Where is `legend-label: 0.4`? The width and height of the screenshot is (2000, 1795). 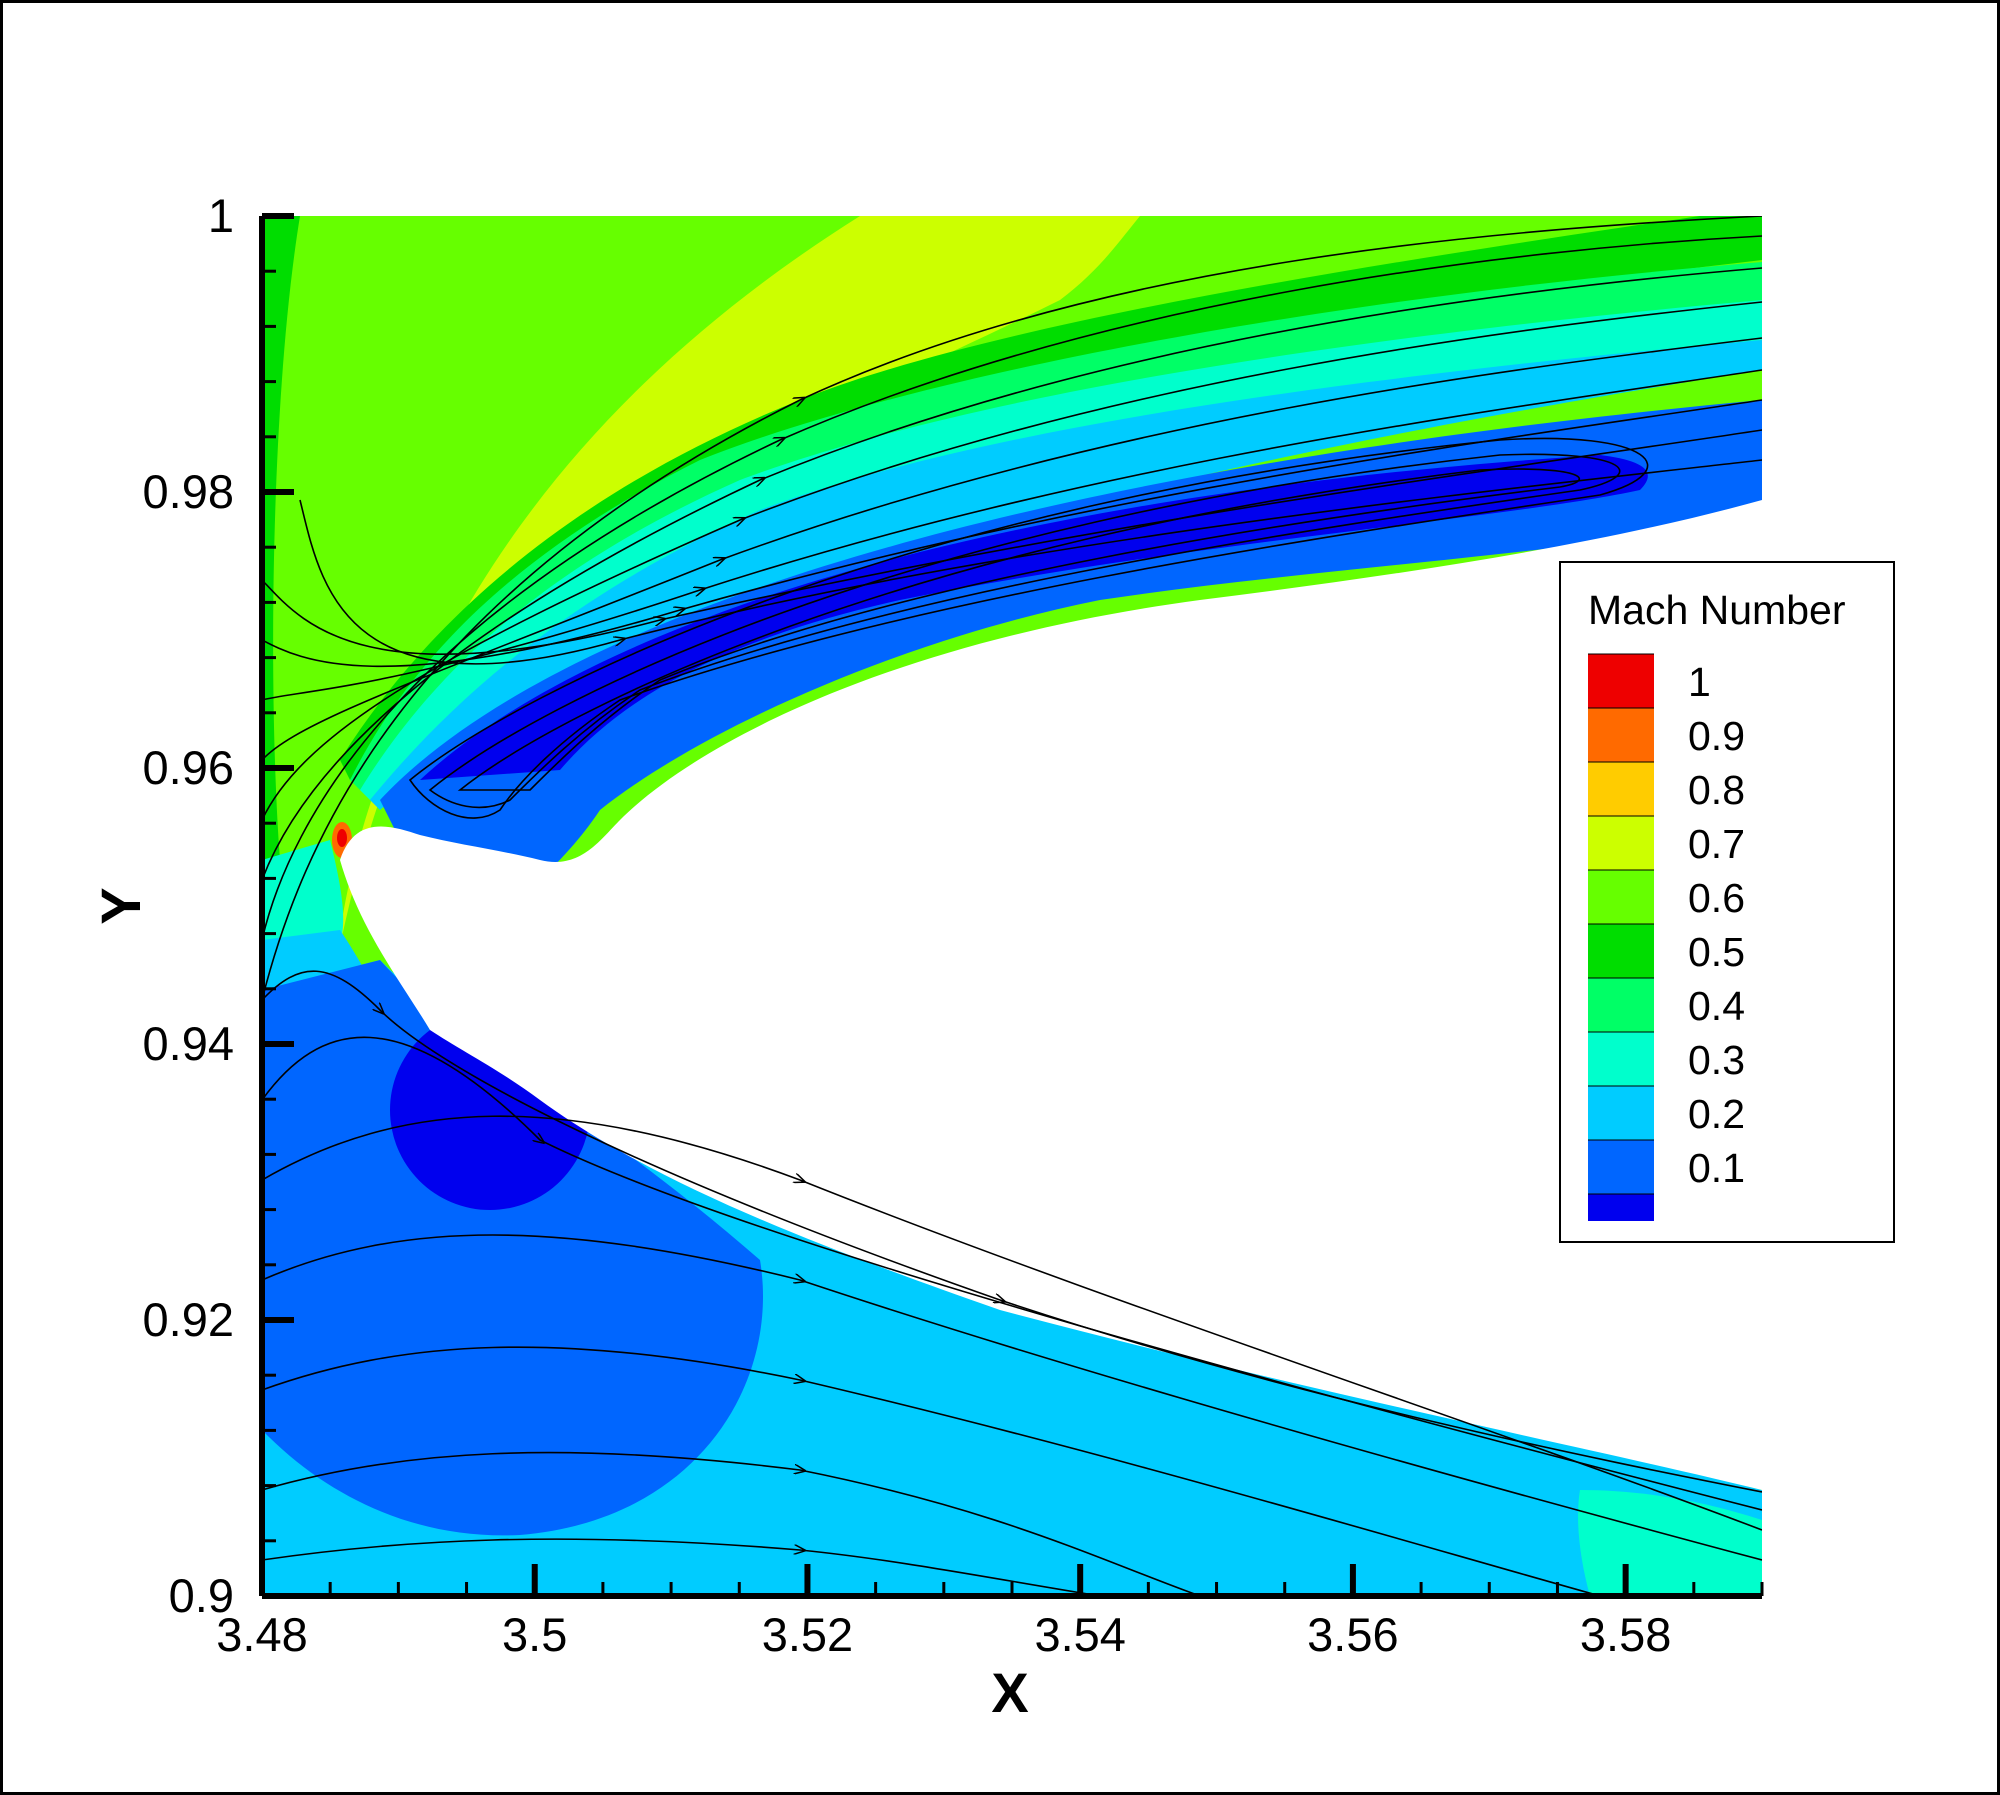 legend-label: 0.4 is located at coordinates (1716, 1006).